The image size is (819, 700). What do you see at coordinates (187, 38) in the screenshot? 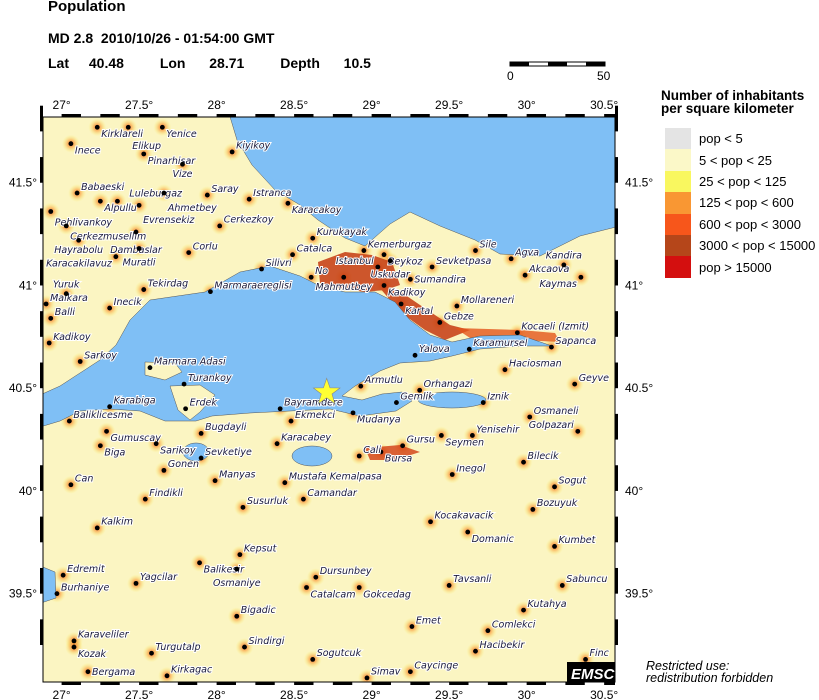
I see `event-datetime: 2010/10/26 - 01:54:00 GMT` at bounding box center [187, 38].